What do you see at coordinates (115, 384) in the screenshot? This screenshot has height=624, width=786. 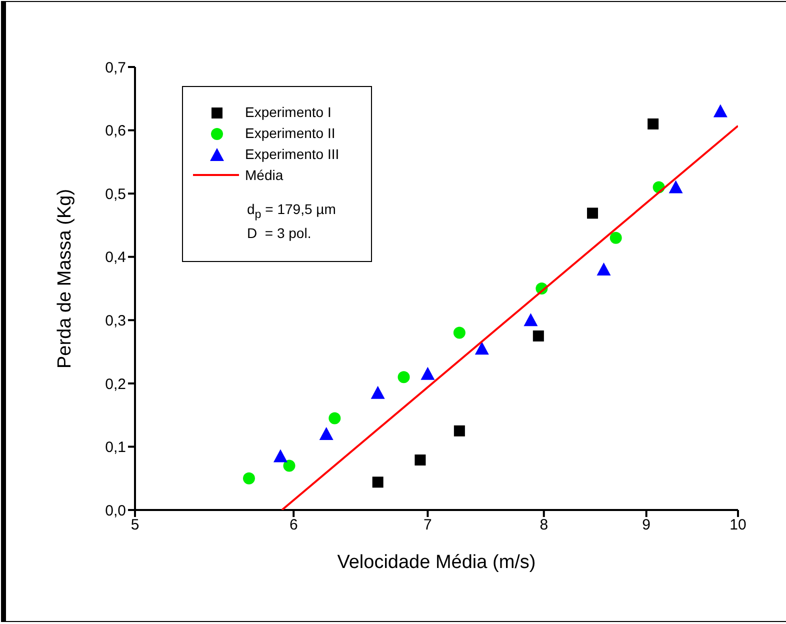 I see `y-tick-label: 0,2` at bounding box center [115, 384].